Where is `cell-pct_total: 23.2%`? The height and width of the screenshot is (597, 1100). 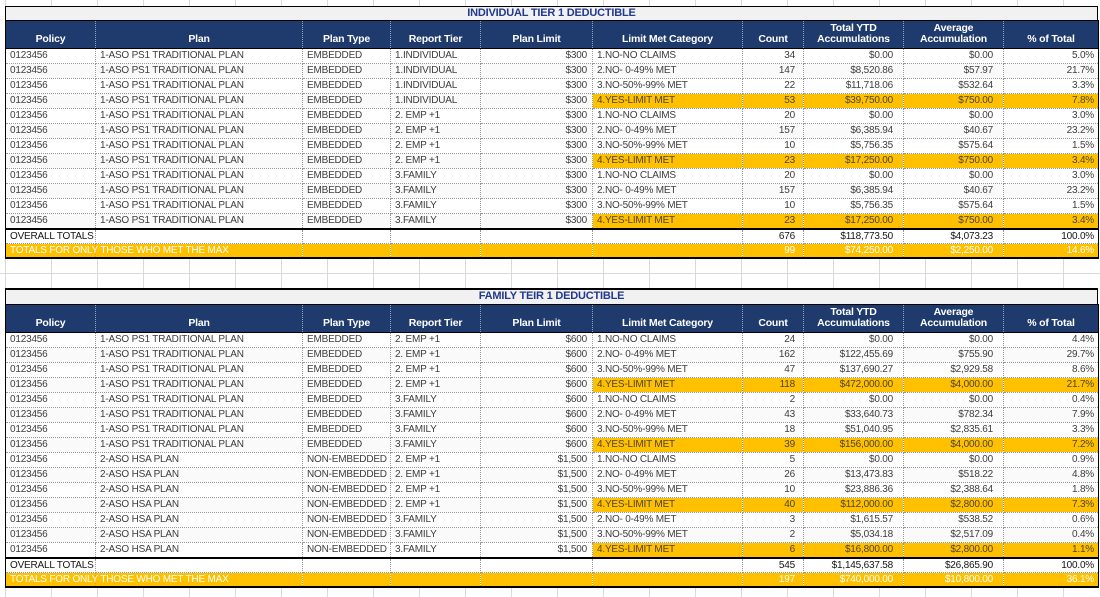
cell-pct_total: 23.2% is located at coordinates (1051, 131).